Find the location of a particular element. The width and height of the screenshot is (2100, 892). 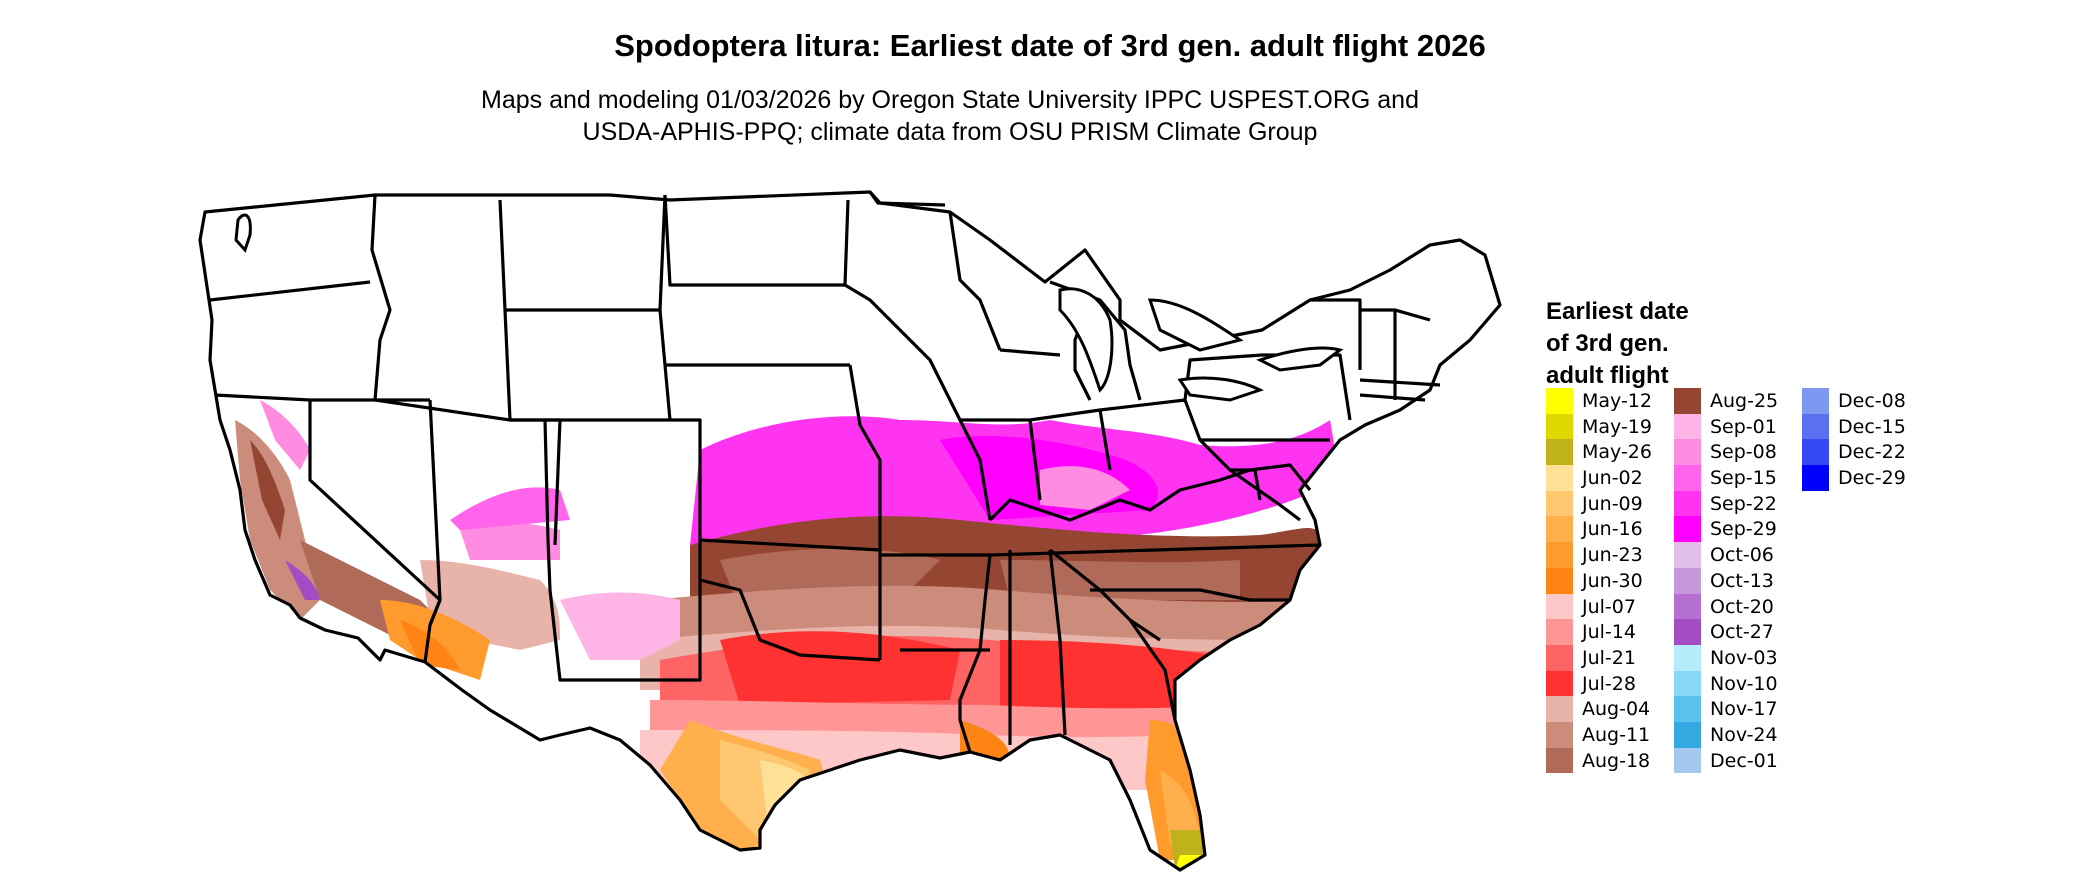

legend-item: Nov-24 is located at coordinates (1736, 734).